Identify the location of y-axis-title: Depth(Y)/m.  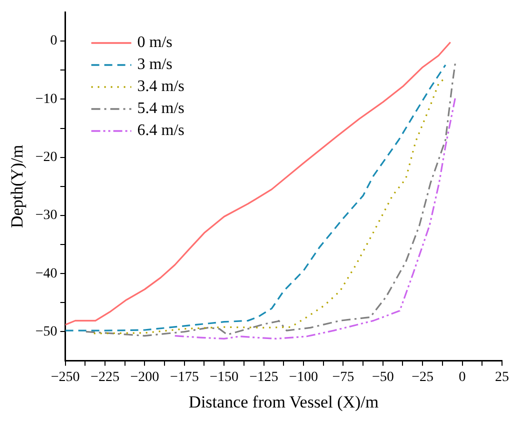
(17, 186).